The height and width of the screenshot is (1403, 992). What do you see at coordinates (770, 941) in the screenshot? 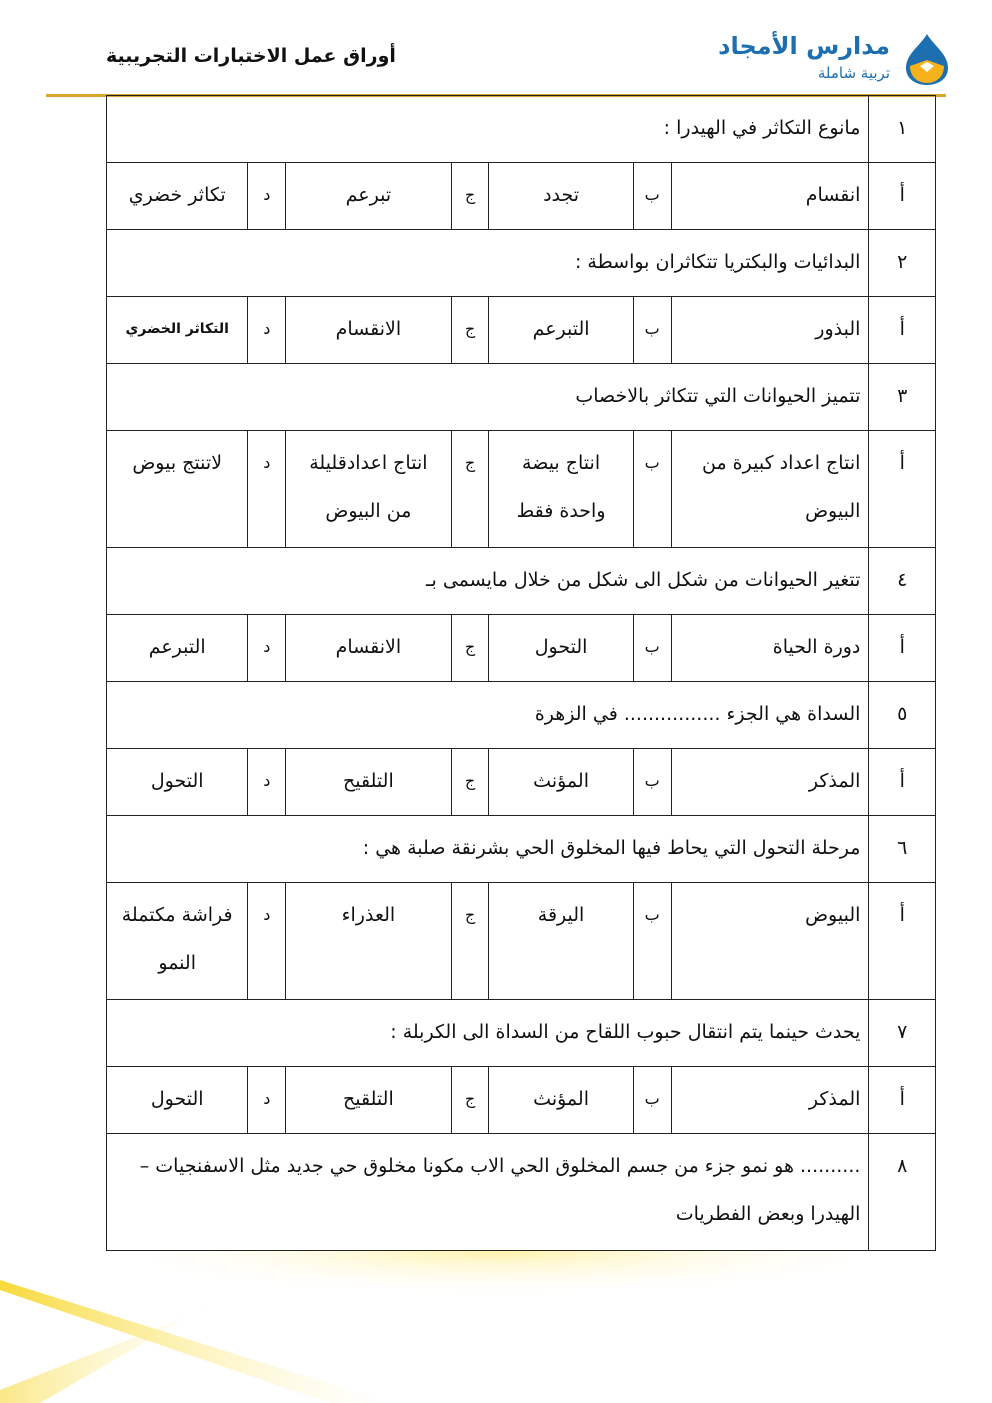
I see `option-a: البيوض` at bounding box center [770, 941].